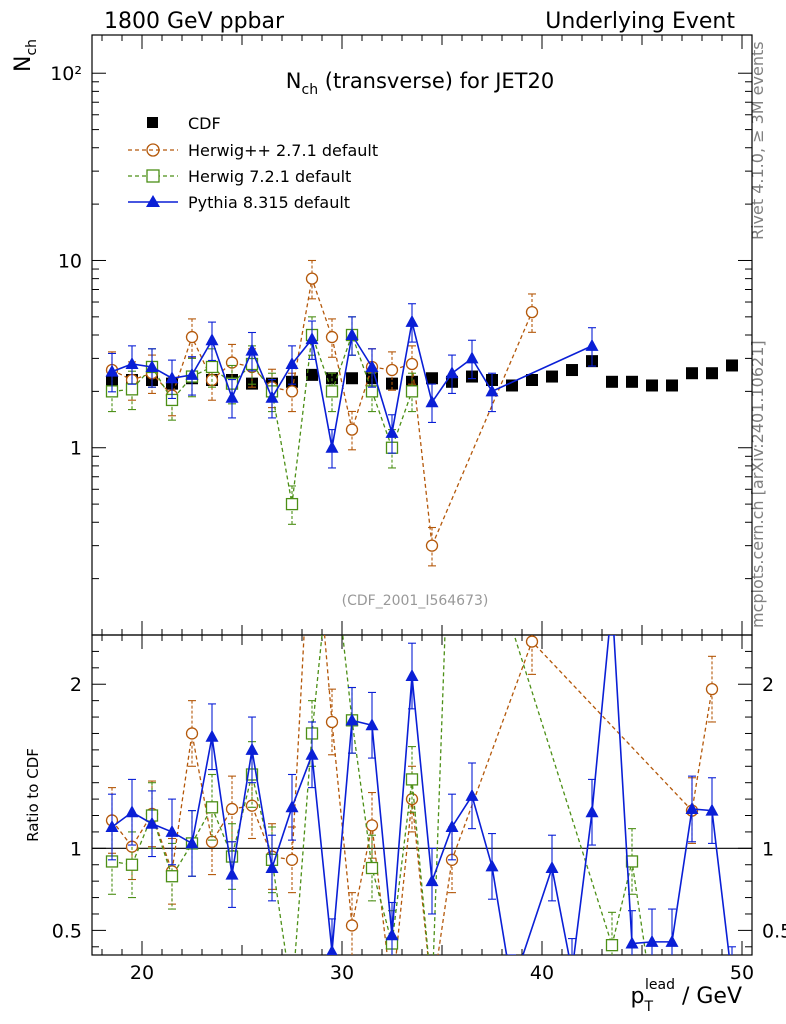 Image resolution: width=786 pixels, height=1024 pixels. I want to click on ratio-y-tick-label: 0.5, so click(67, 931).